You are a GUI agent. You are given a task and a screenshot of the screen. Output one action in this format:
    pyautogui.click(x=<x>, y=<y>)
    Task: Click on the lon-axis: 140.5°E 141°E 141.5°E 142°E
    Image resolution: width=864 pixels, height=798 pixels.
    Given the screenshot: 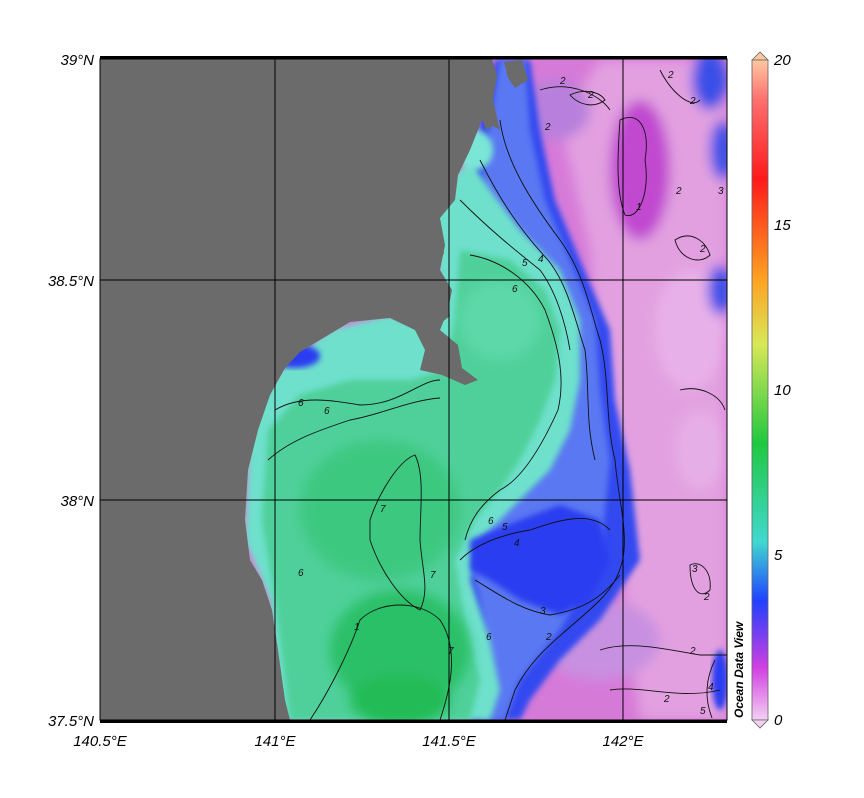 What is the action you would take?
    pyautogui.click(x=358, y=741)
    